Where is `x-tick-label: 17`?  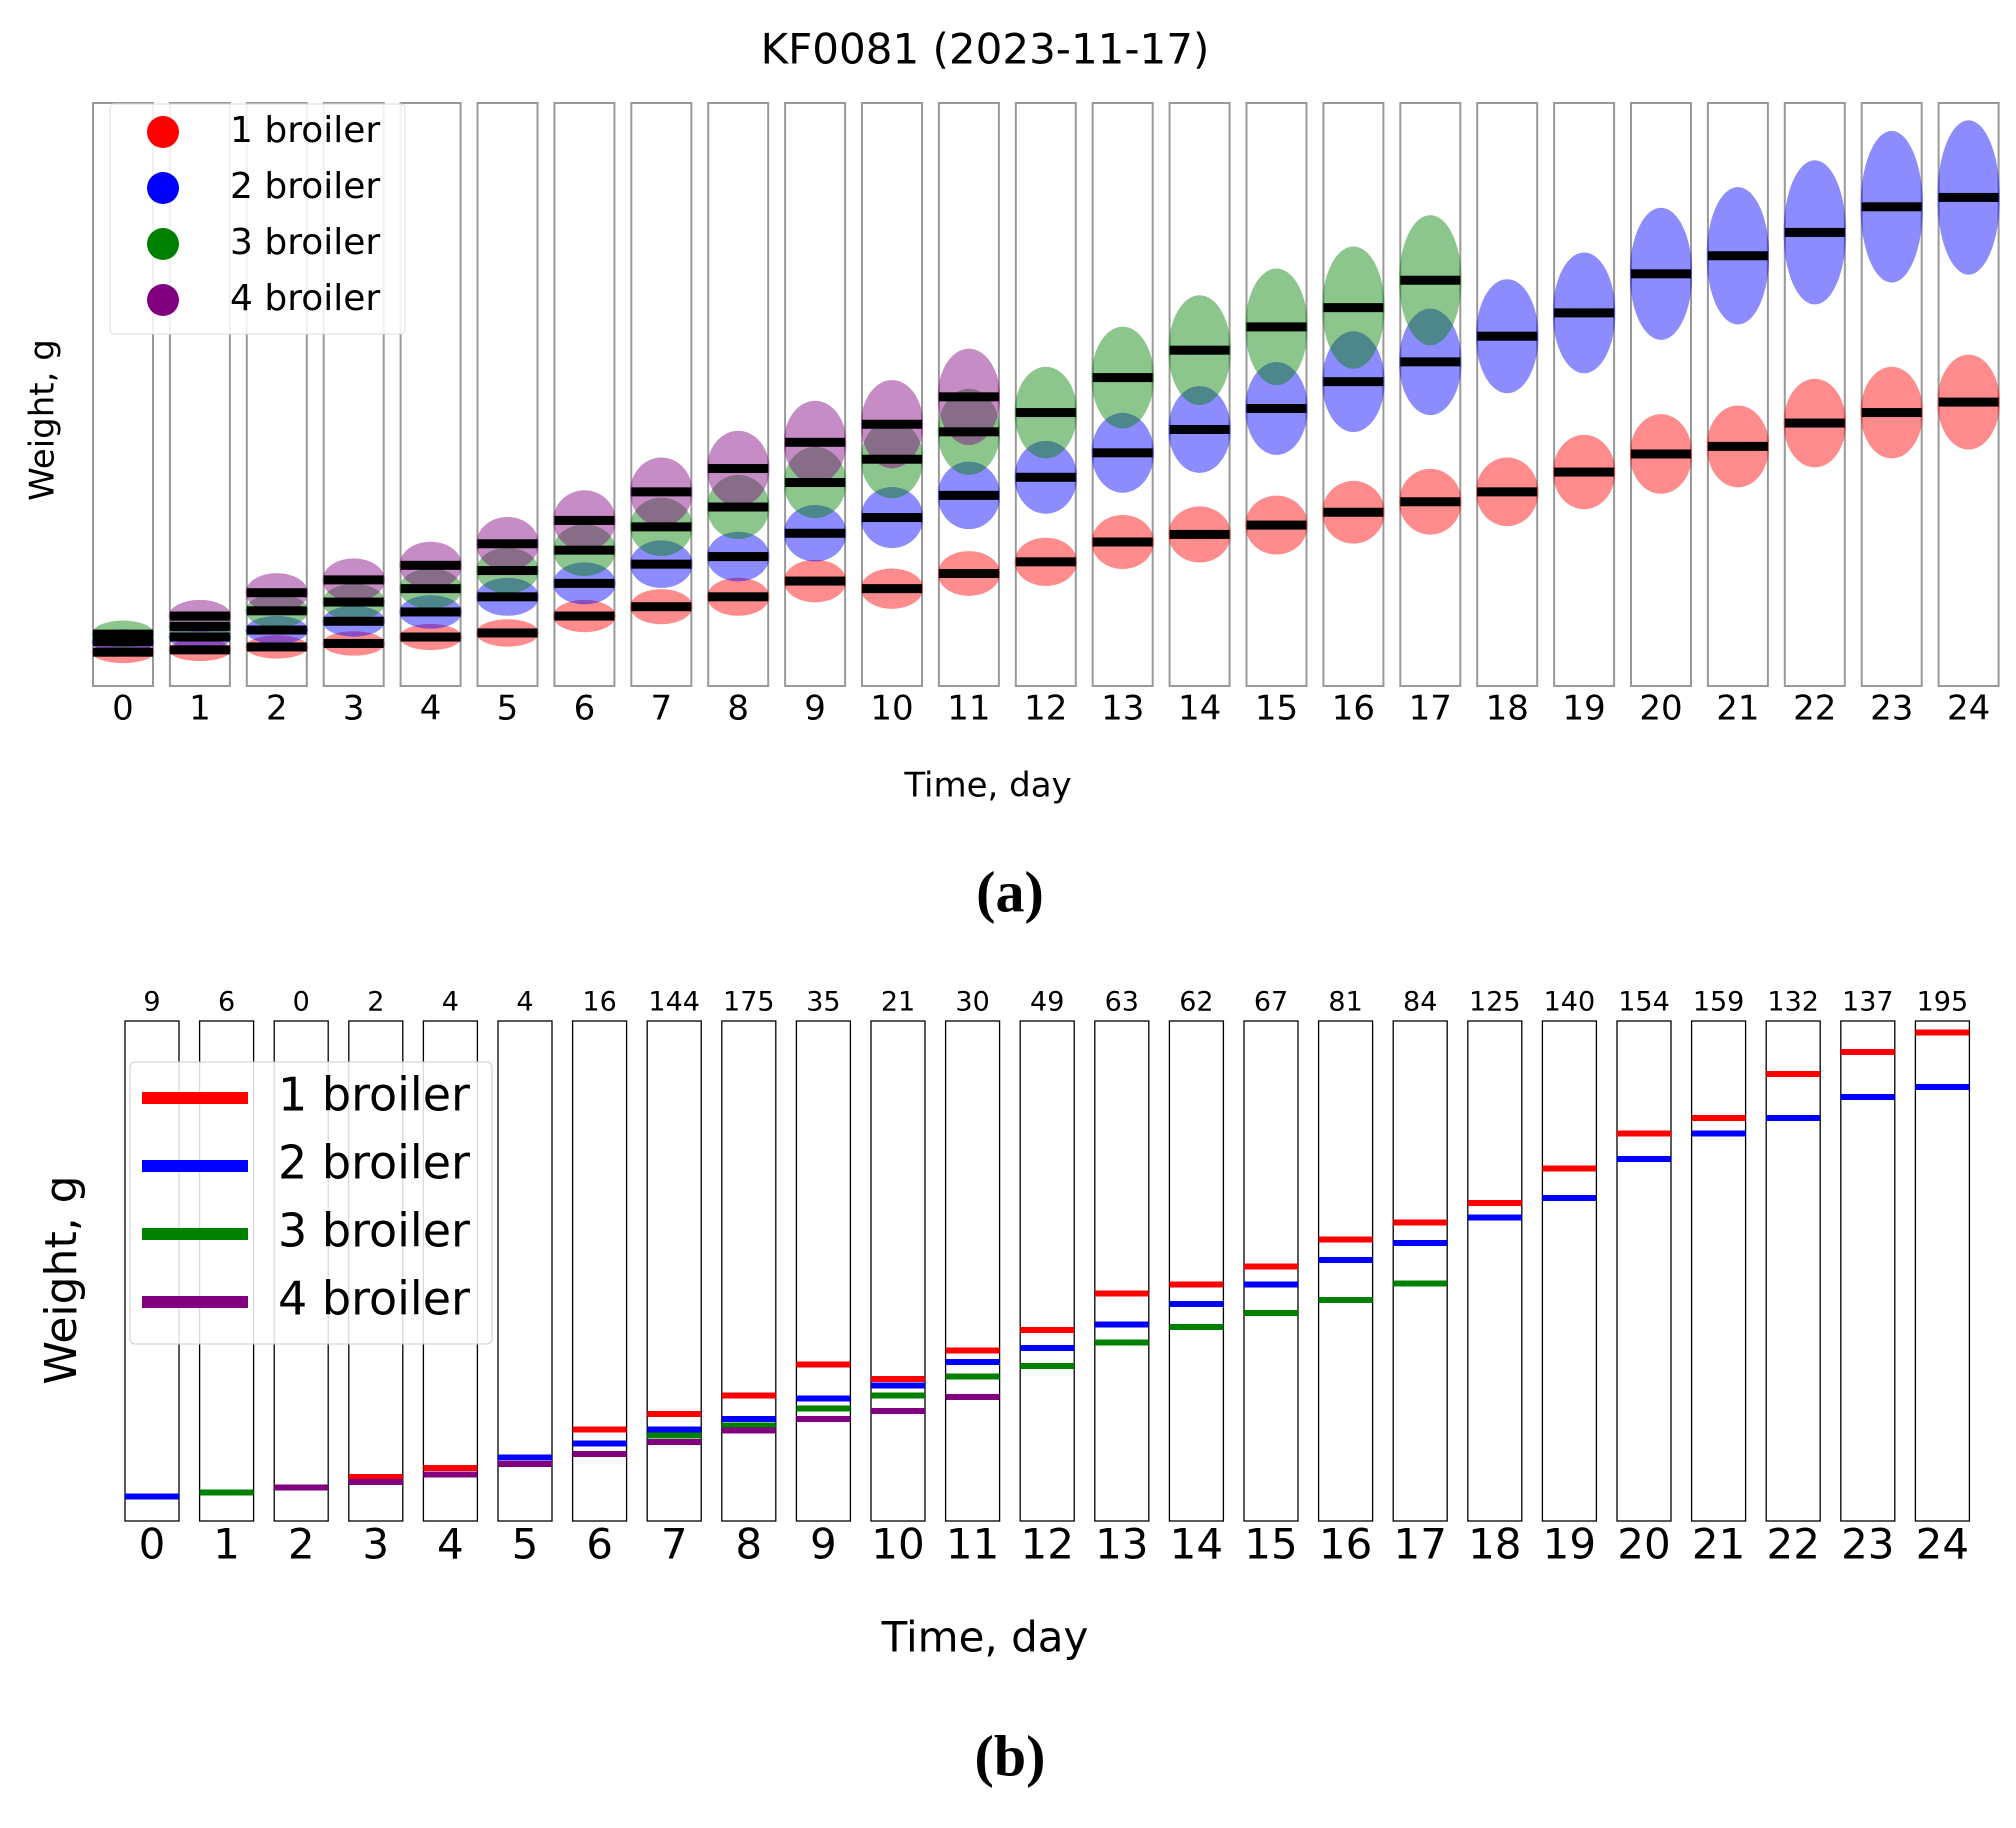 x-tick-label: 17 is located at coordinates (1419, 1544).